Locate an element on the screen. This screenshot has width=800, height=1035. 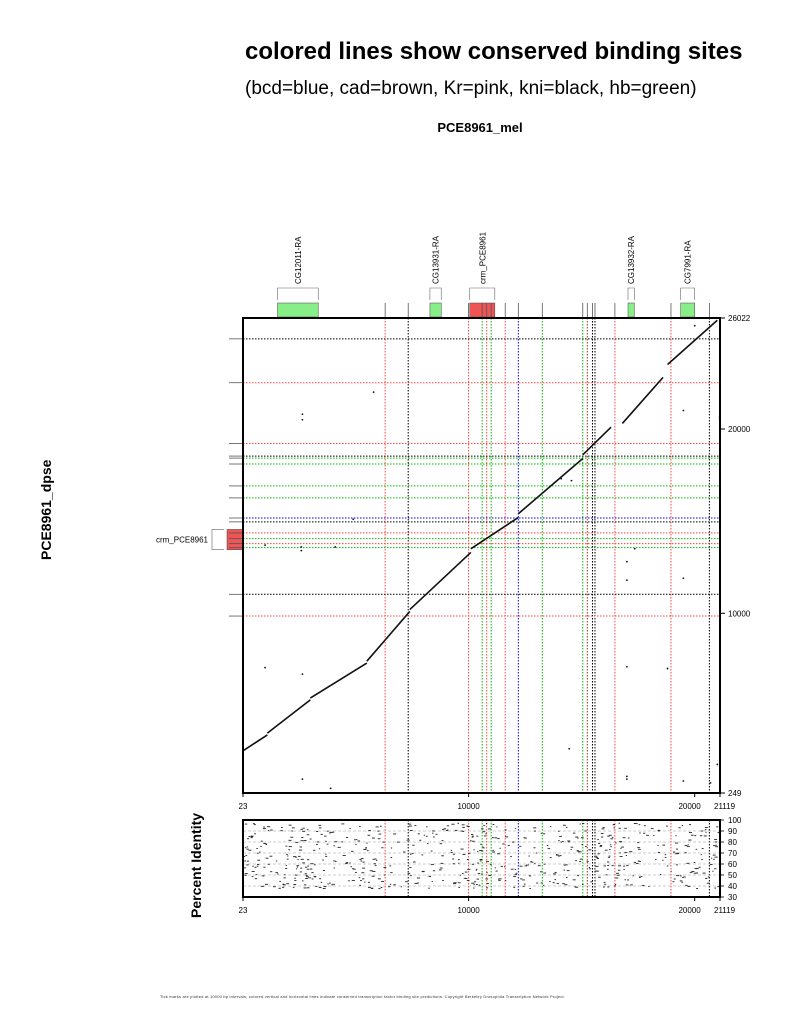
y-crm-label: crm_PCE8961 is located at coordinates (182, 540).